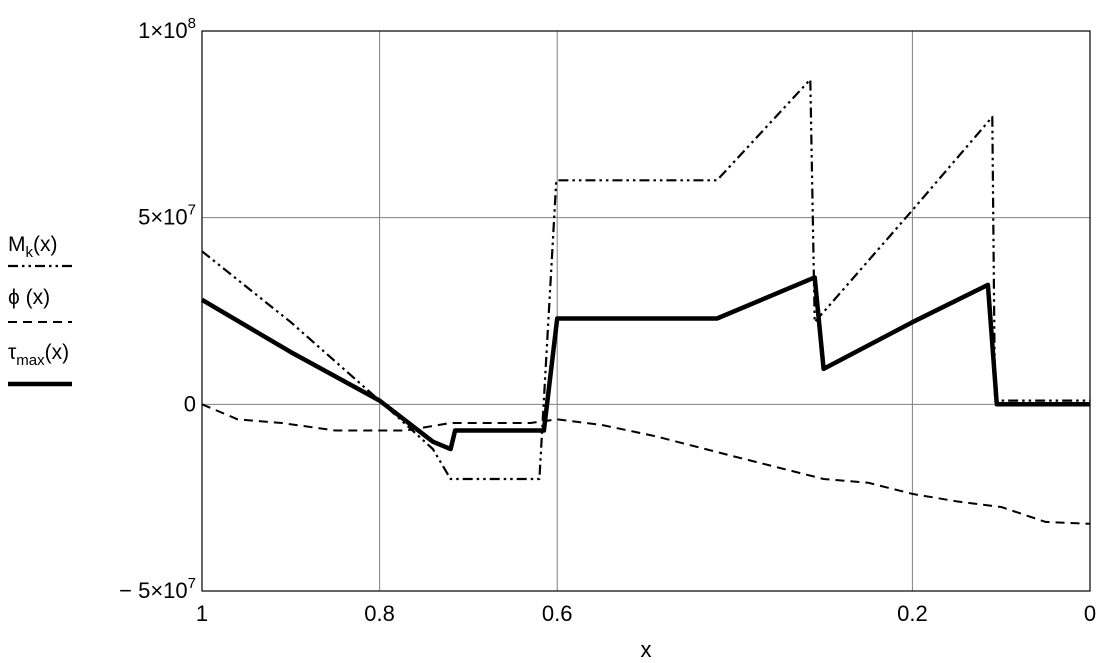  I want to click on y-tick-label: 0, so click(190, 403).